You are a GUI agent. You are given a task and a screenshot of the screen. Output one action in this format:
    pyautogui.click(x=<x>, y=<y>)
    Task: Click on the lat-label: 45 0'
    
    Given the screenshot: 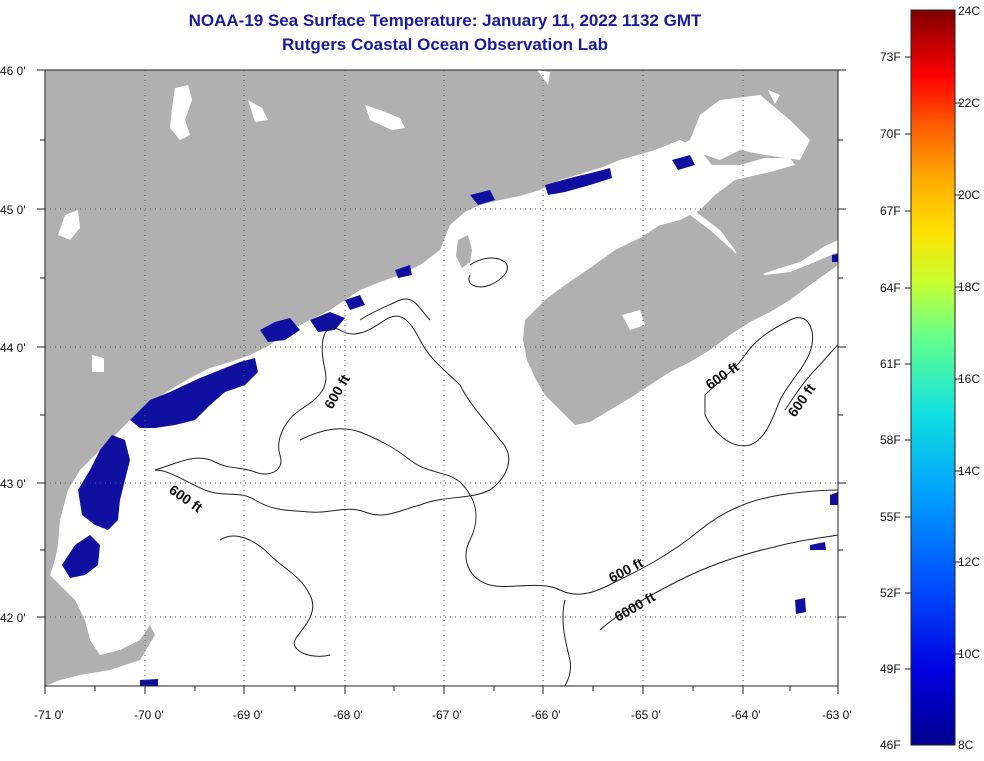 What is the action you would take?
    pyautogui.click(x=13, y=210)
    